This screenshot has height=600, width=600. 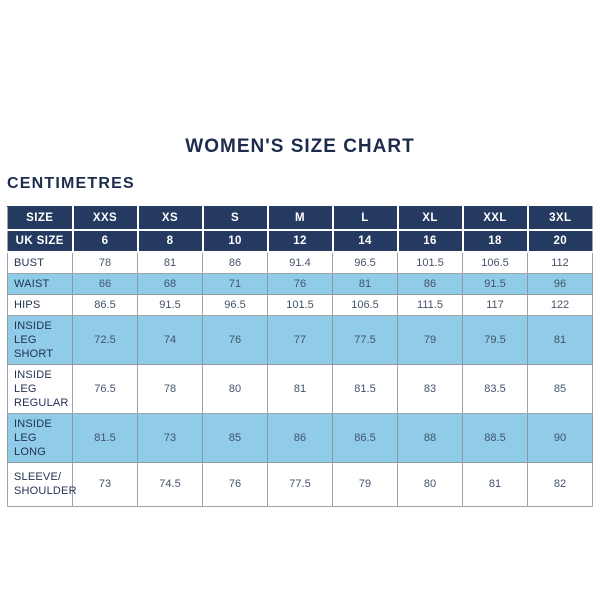 I want to click on measurement-row: INSIDE LEG REGULAR 76.5 78 80 81 81.5 83 83.5 85, so click(x=300, y=388).